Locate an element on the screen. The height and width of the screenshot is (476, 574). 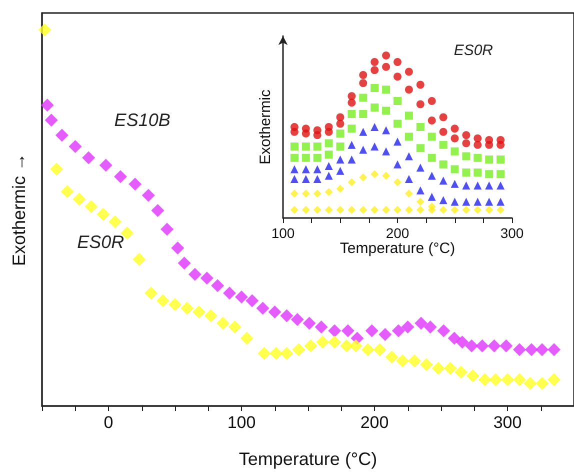
x-axis-title: Temperature (°C) is located at coordinates (308, 459).